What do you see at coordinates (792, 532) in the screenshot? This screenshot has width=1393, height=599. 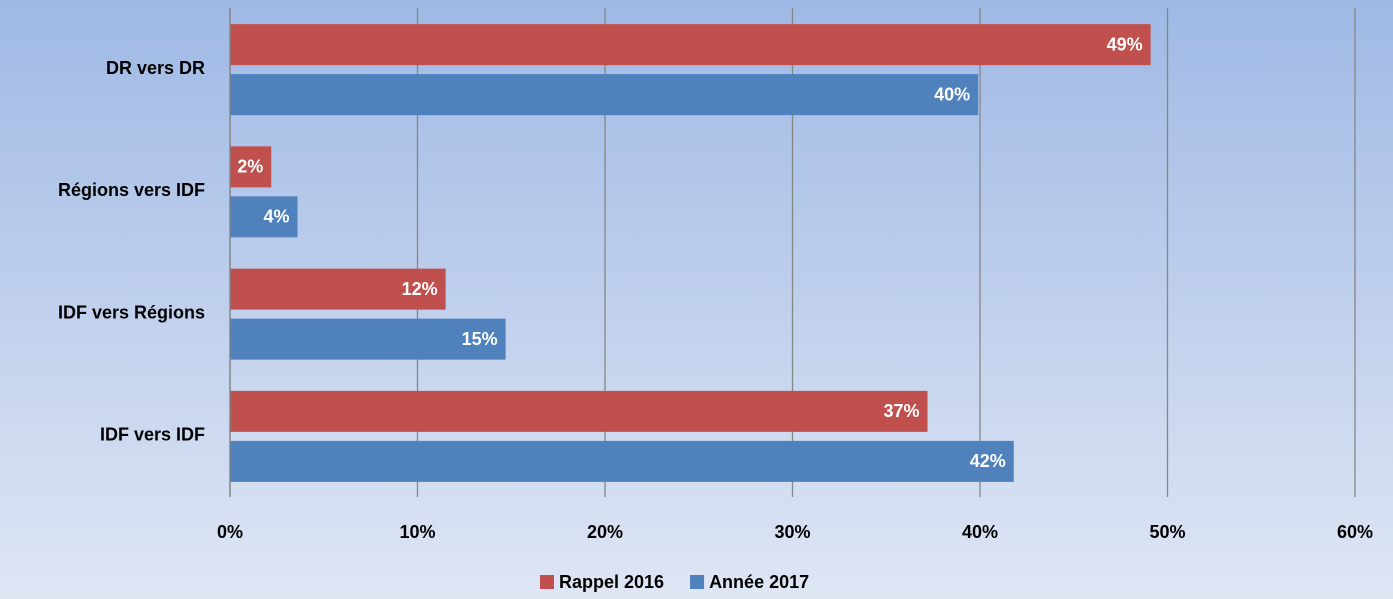 I see `x-tick-label: 30%` at bounding box center [792, 532].